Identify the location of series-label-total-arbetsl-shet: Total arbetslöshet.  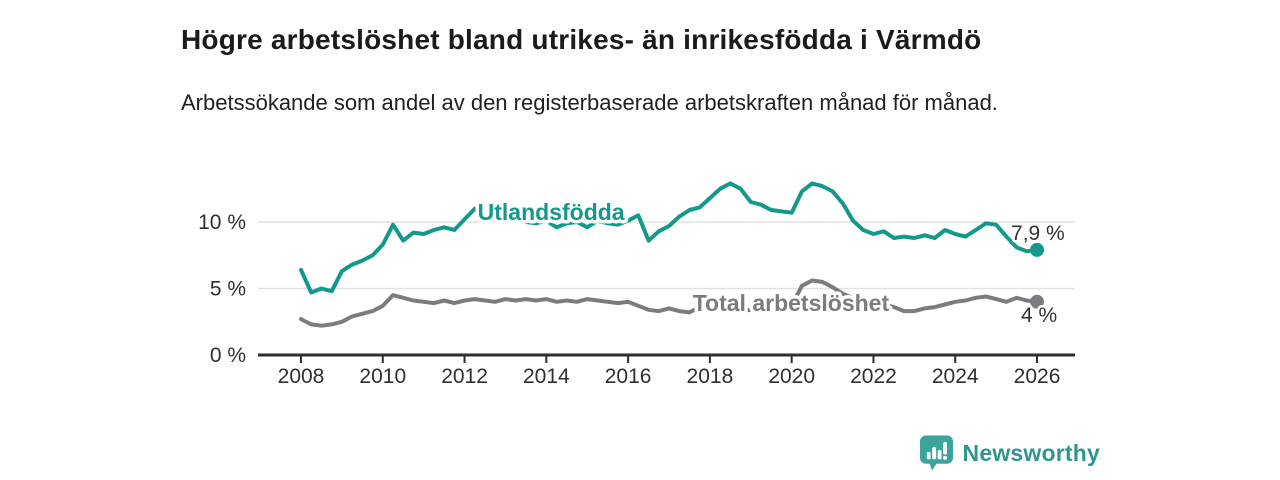
(791, 303).